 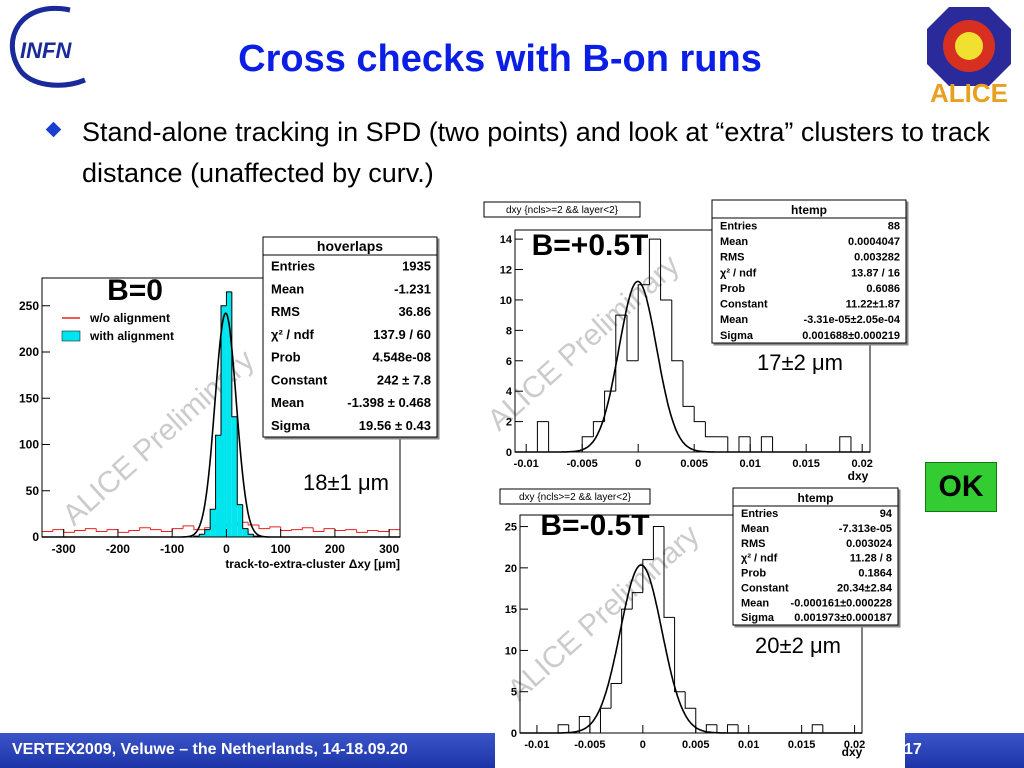 What do you see at coordinates (509, 423) in the screenshot?
I see `y-tick-label: 2` at bounding box center [509, 423].